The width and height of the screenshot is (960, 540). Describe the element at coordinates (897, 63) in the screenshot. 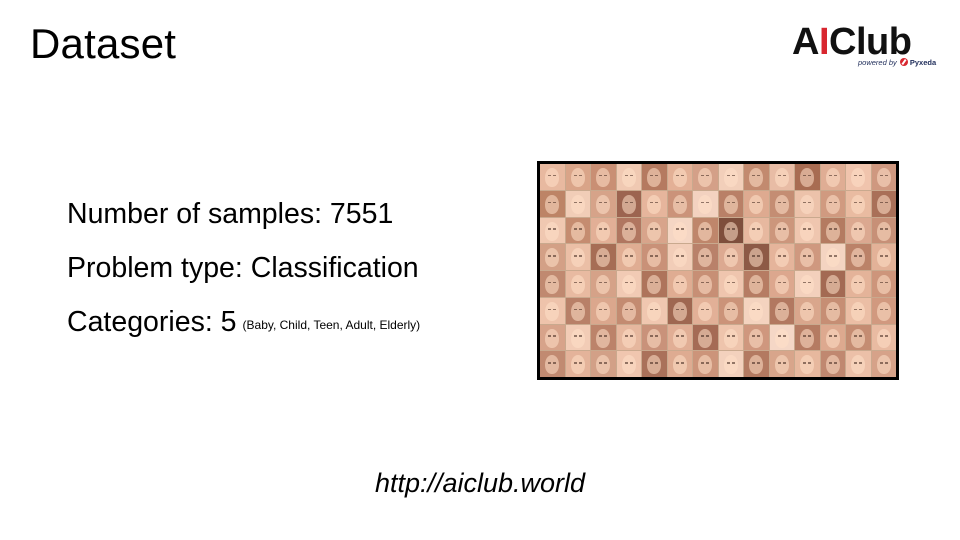

I see `logo-tagline: powered by Pyxeda` at that location.